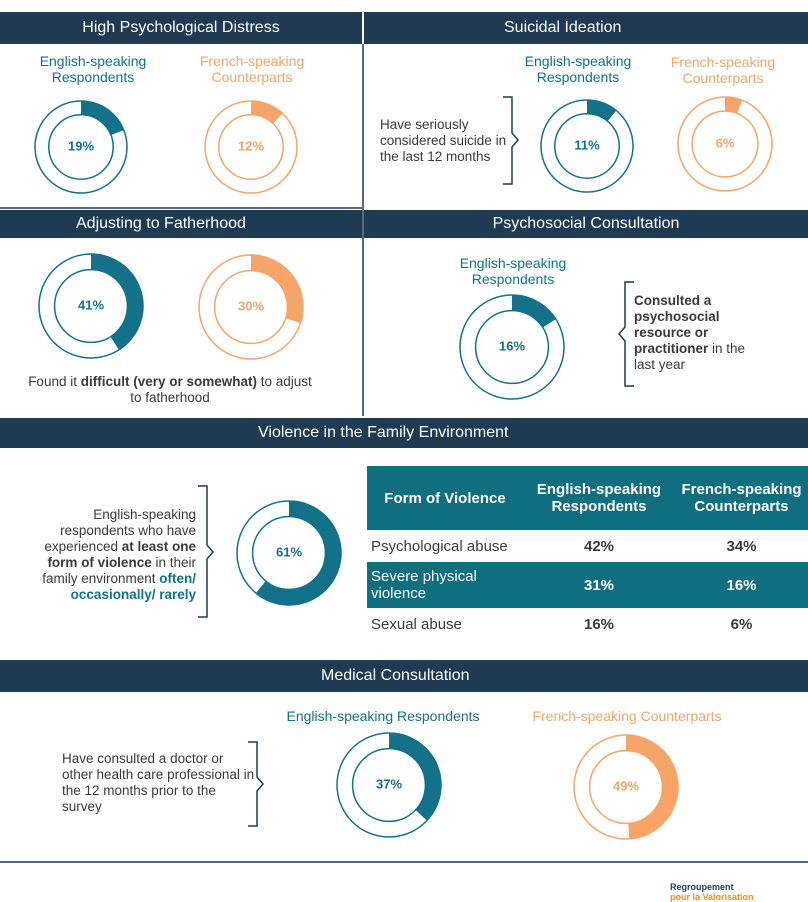  I want to click on donut: 11%, so click(587, 146).